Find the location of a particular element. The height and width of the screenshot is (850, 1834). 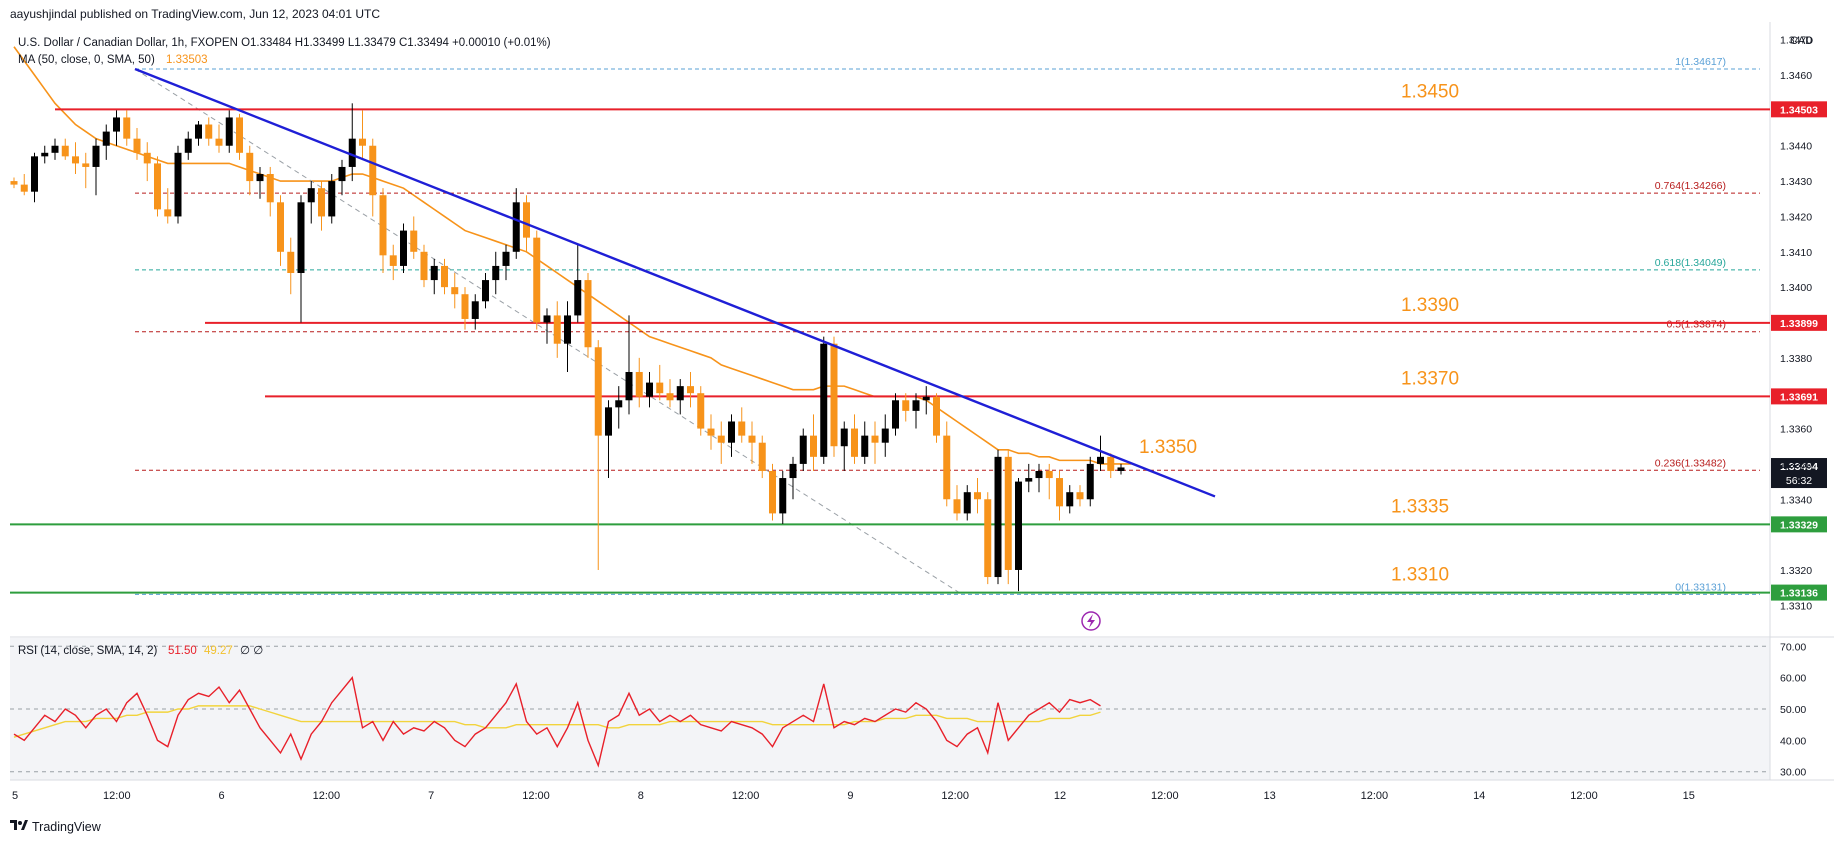

fib-level-label: 0.236(1.33482) is located at coordinates (1690, 463).